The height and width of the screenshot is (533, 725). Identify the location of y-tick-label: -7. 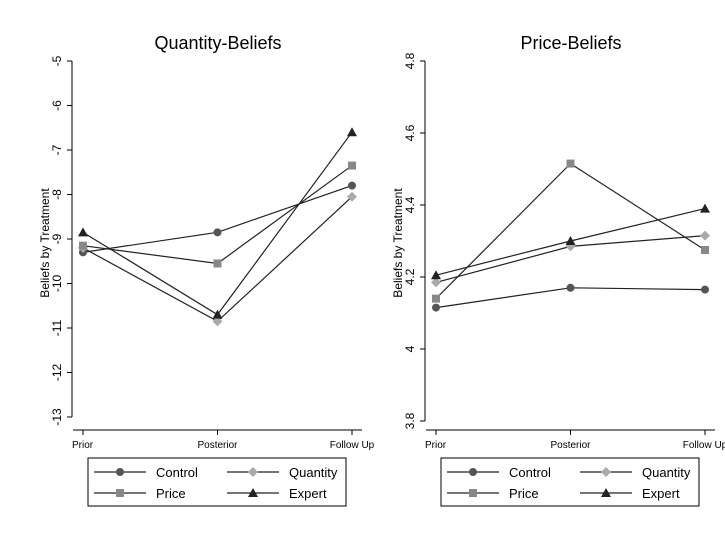
(57, 149).